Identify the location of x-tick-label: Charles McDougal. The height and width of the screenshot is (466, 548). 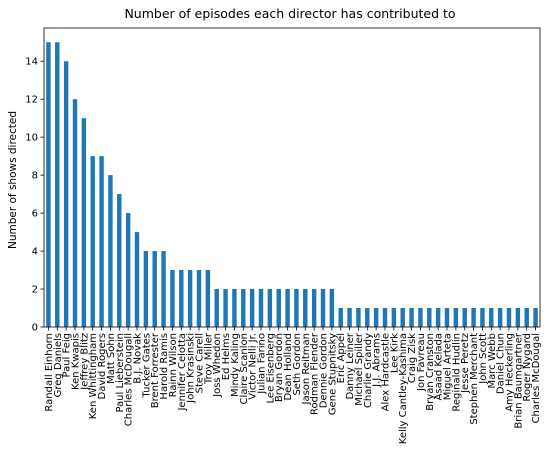
(536, 378).